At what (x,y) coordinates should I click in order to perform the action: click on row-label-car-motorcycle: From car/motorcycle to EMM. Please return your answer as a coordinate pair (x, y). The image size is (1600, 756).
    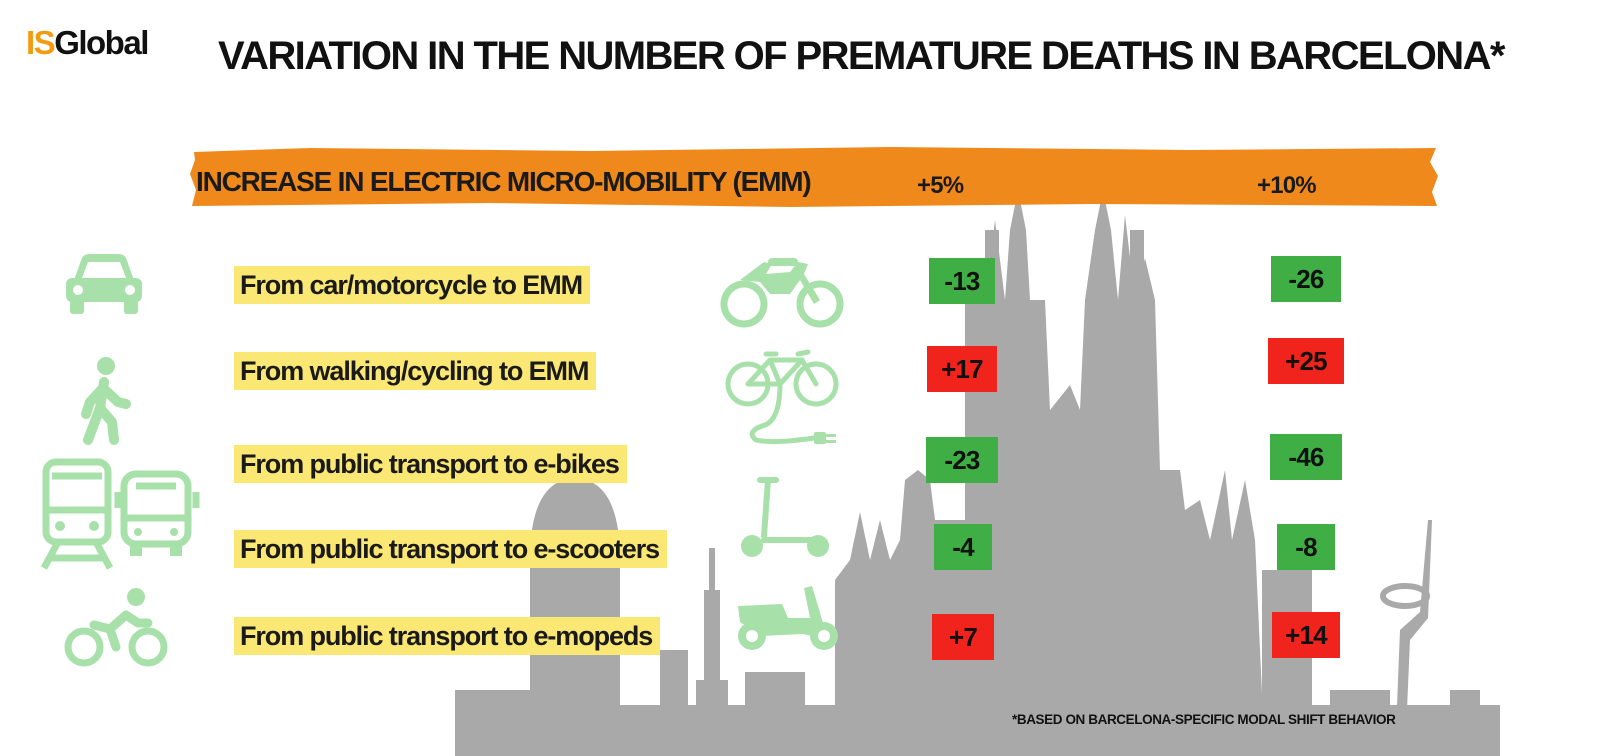
    Looking at the image, I should click on (412, 285).